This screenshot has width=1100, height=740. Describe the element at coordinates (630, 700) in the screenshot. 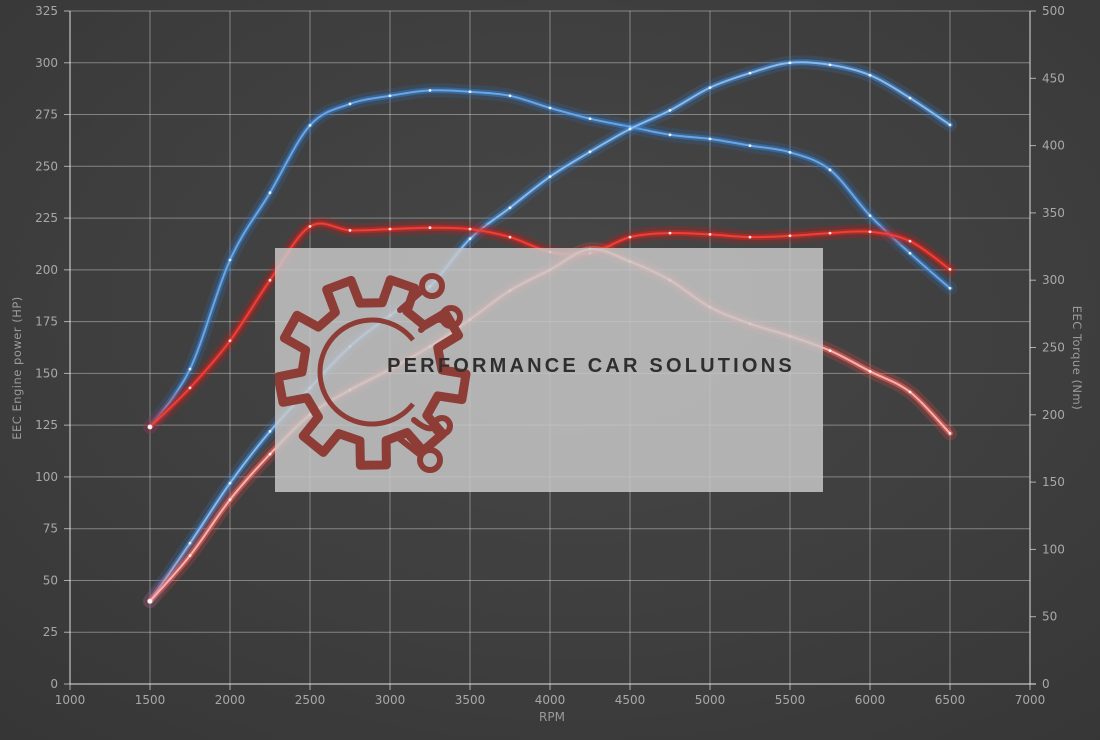

I see `tick-label: 4500` at that location.